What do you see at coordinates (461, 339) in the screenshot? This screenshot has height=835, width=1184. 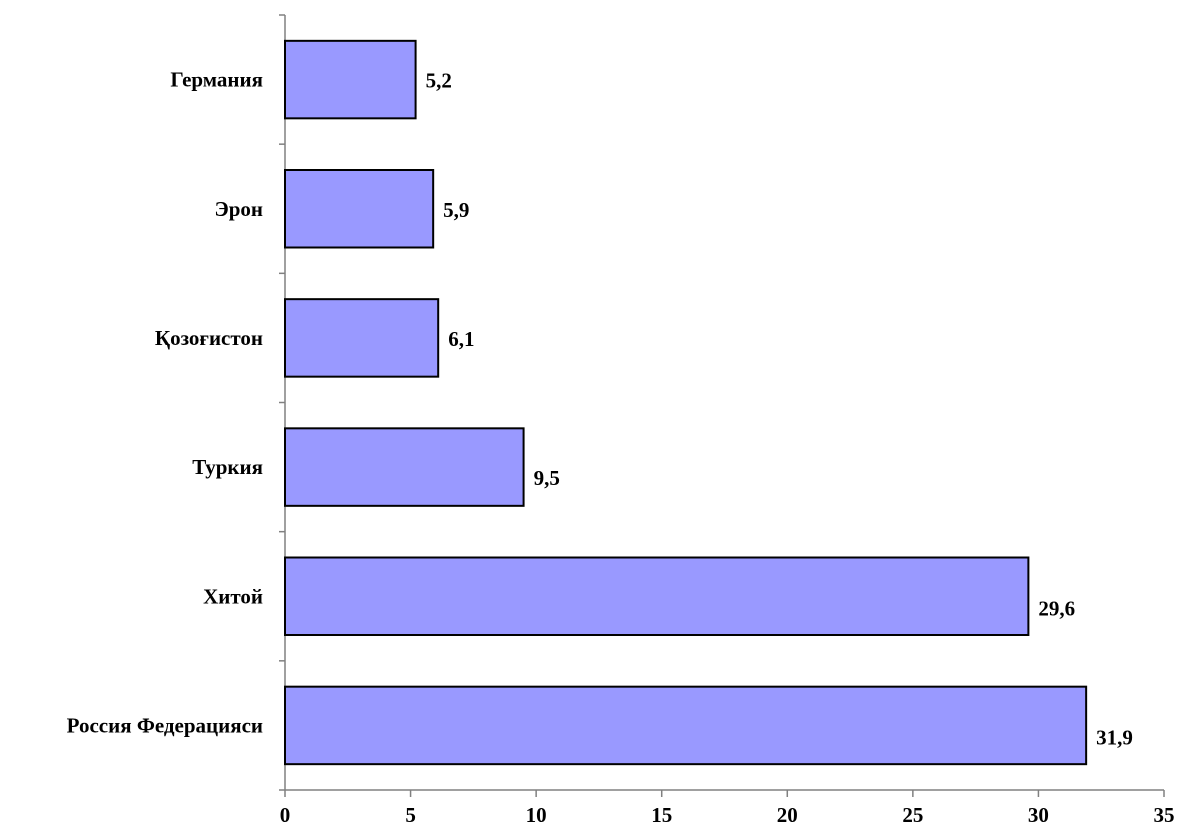 I see `value-label: 6,1` at bounding box center [461, 339].